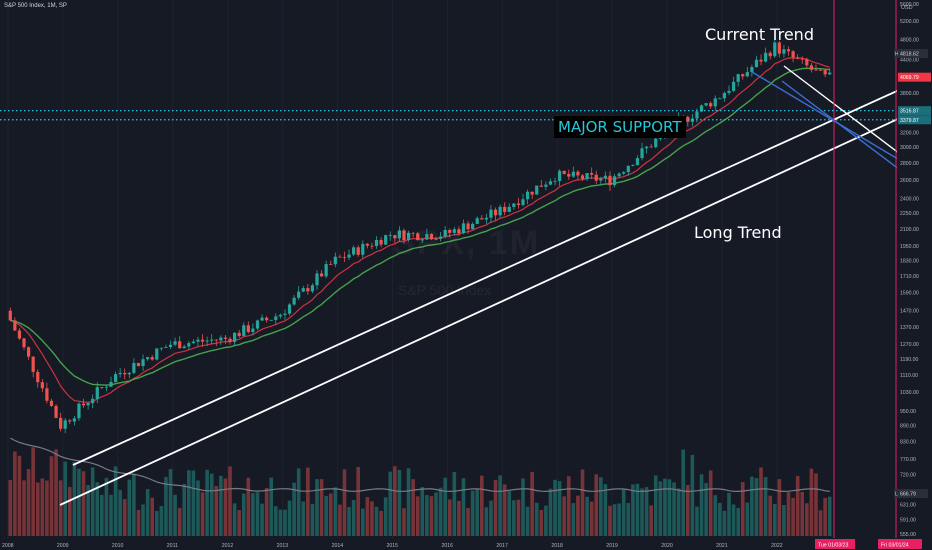  I want to click on volume-ma-line, so click(420, 465).